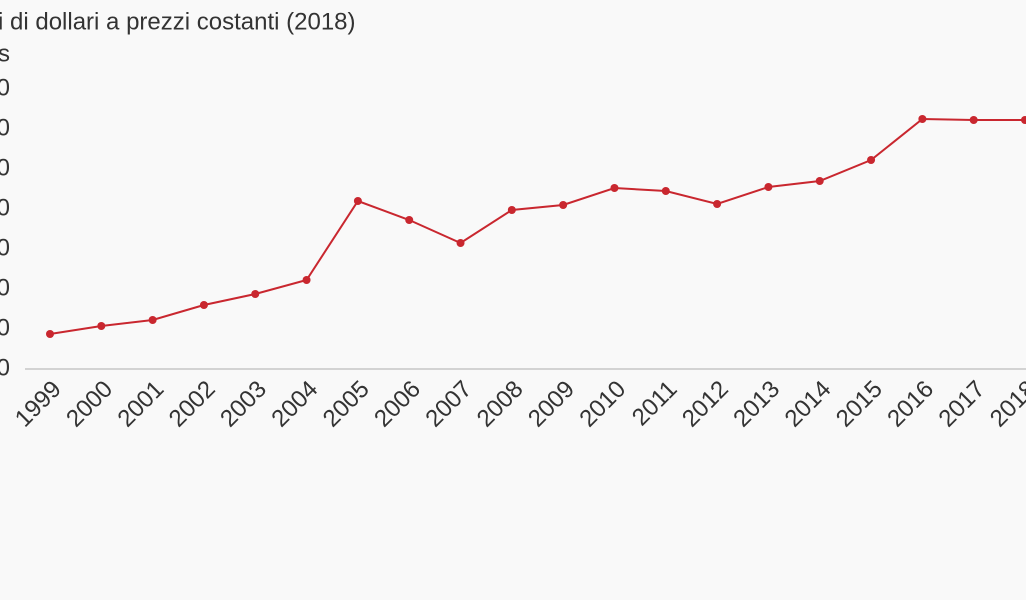 This screenshot has height=600, width=1026. Describe the element at coordinates (178, 21) in the screenshot. I see `chart-title: i di dollari a prezzi costanti (2018)` at that location.